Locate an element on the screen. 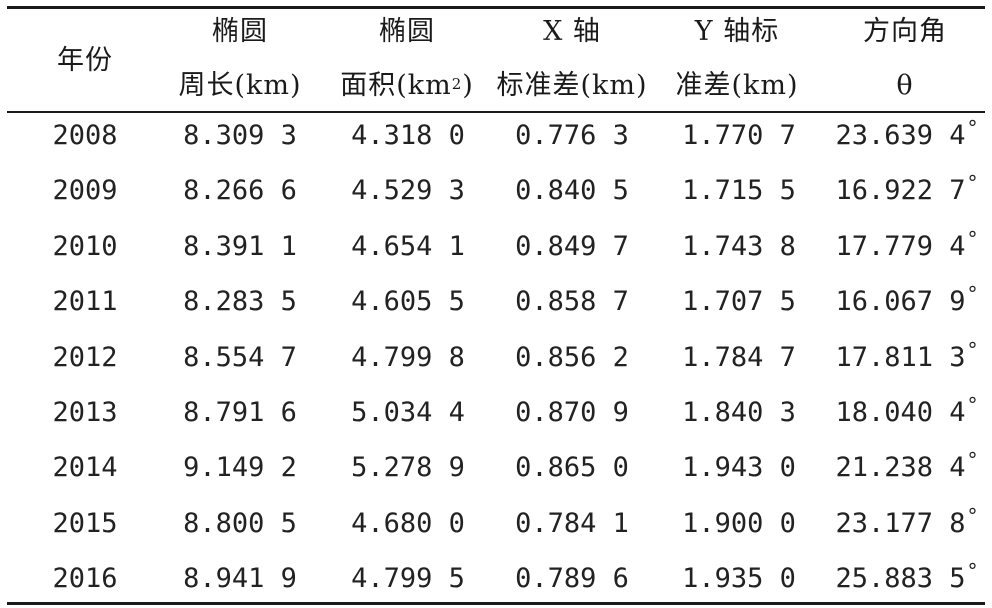  cell-angle: 18.040 4° is located at coordinates (907, 411).